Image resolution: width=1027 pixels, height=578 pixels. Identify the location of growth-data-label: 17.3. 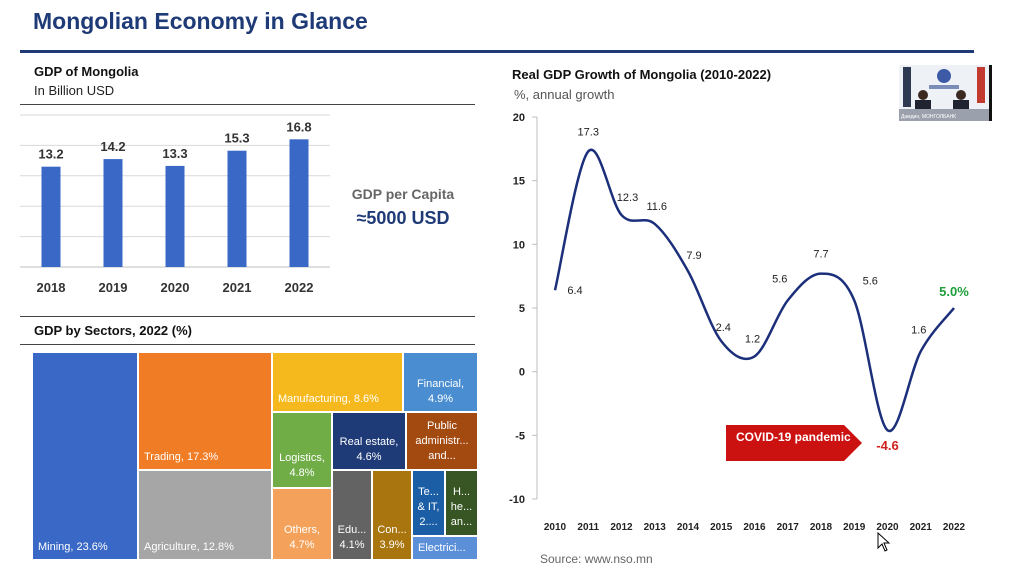
(588, 132).